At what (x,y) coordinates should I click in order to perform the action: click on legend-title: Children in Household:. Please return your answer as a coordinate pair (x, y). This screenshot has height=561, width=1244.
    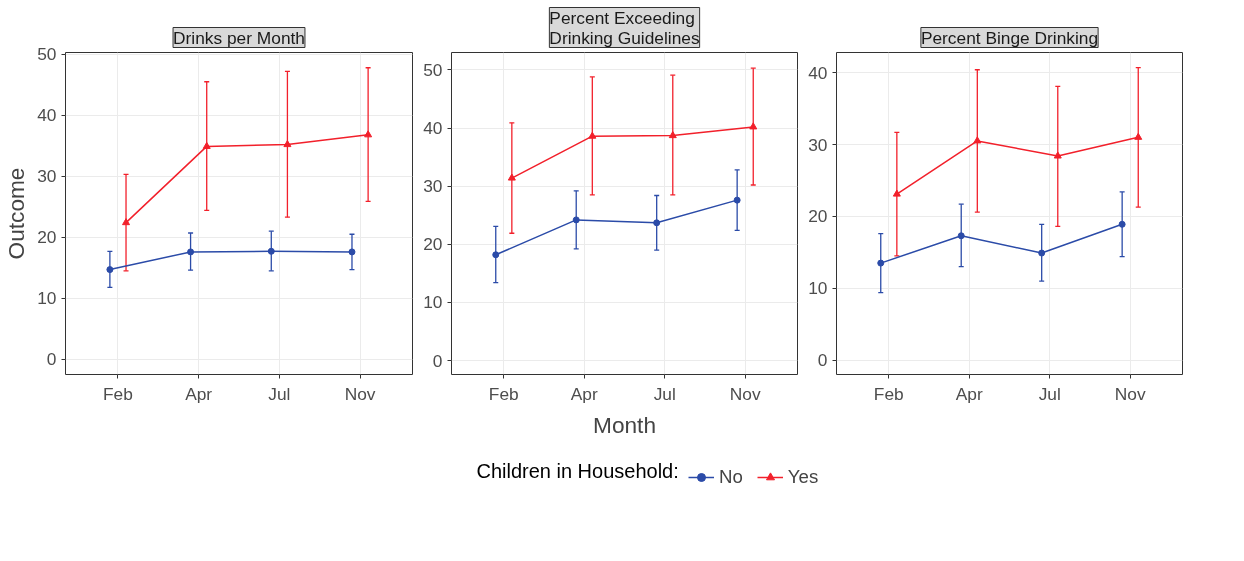
    Looking at the image, I should click on (577, 470).